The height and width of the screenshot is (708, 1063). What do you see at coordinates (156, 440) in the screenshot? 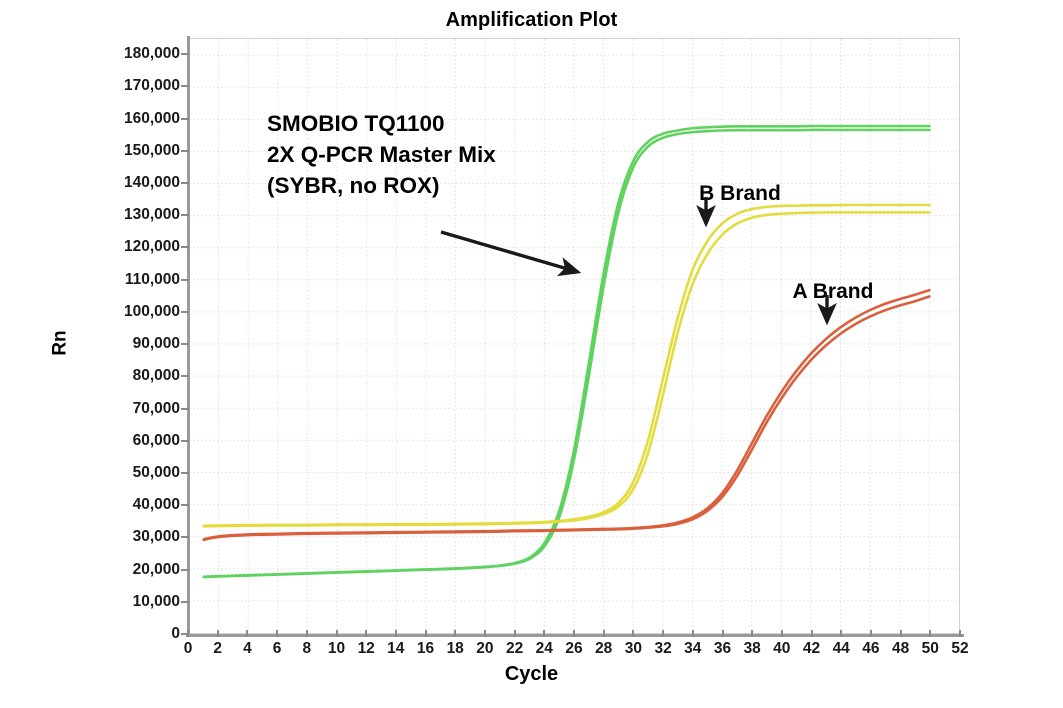
I see `y-tick-label: 60,000` at bounding box center [156, 440].